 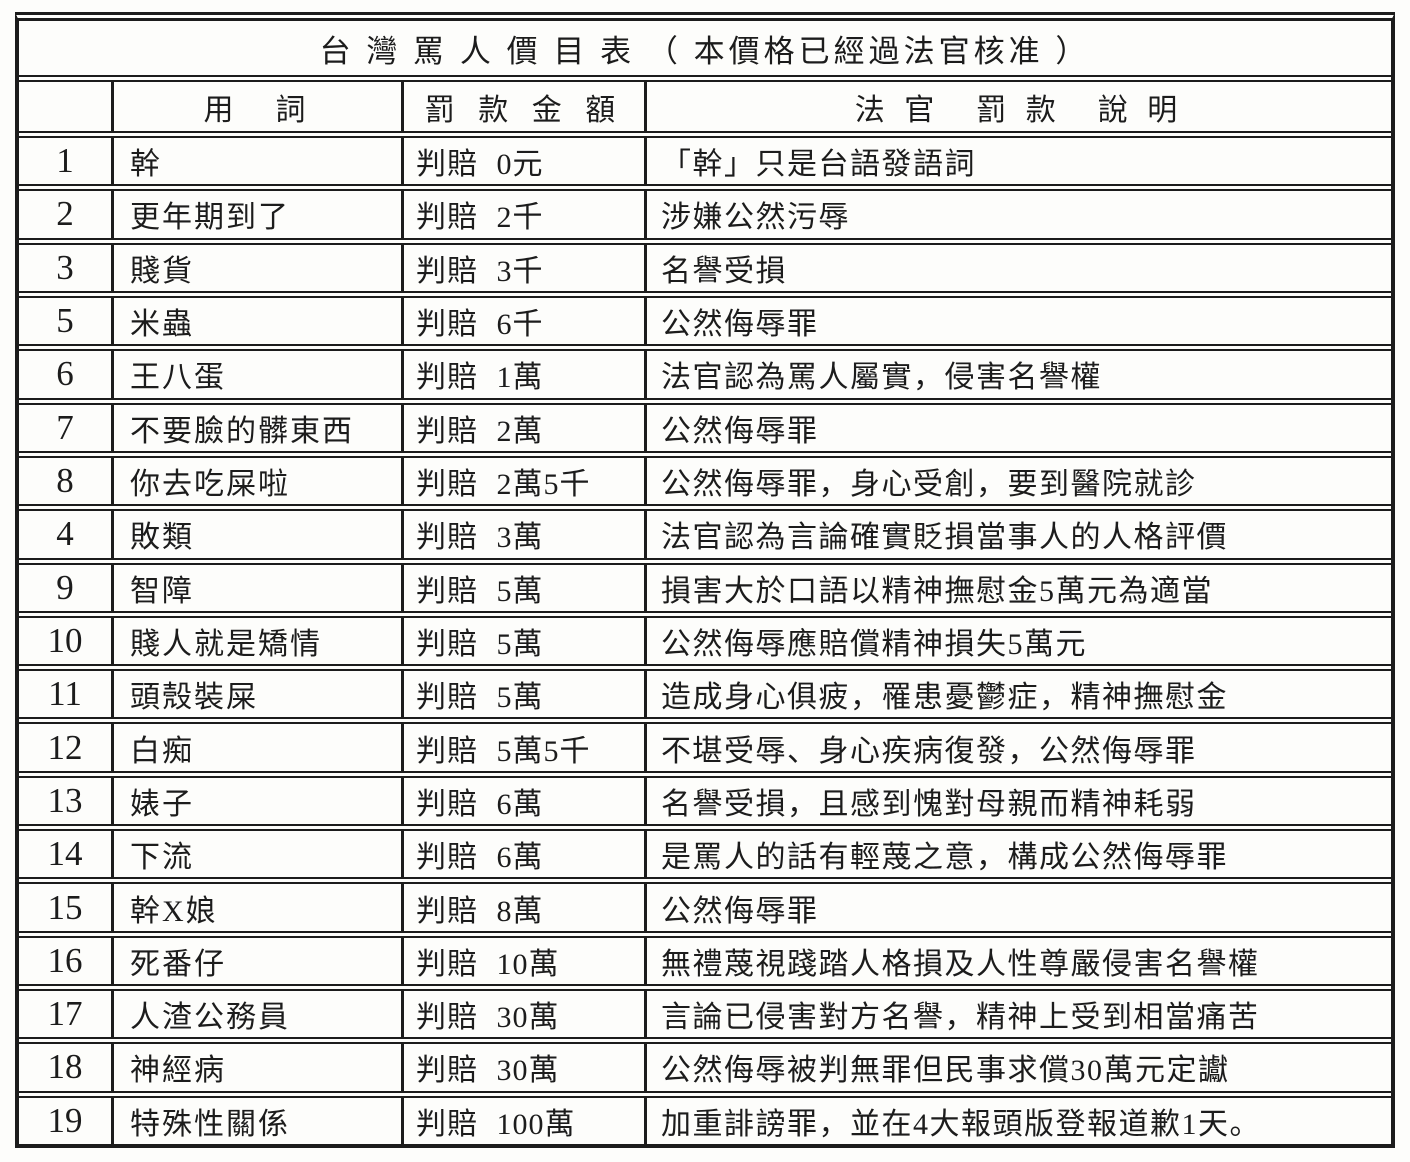 What do you see at coordinates (256, 481) in the screenshot?
I see `insult-term: 你去吃屎啦` at bounding box center [256, 481].